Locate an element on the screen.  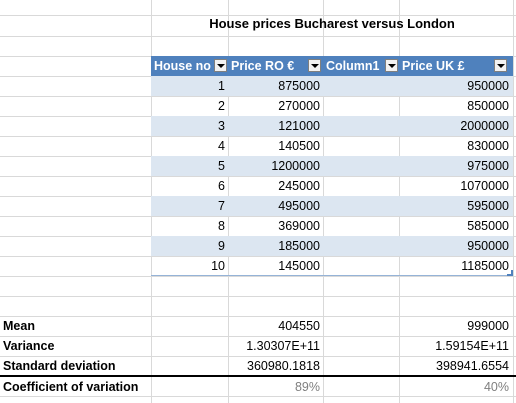
stat-value-ro: 89% is located at coordinates (307, 387).